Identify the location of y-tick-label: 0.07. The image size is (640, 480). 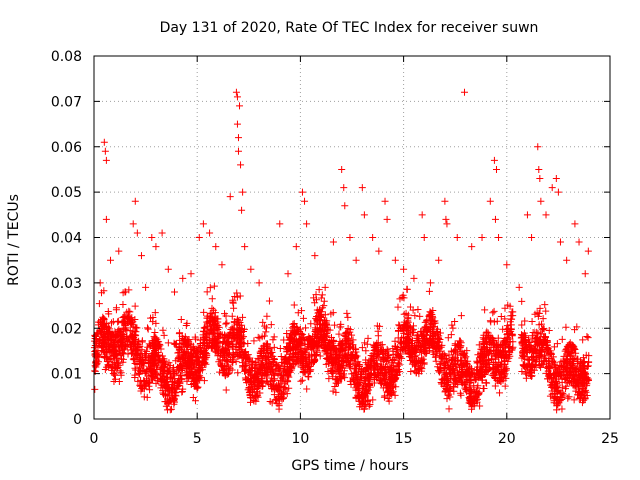
(66, 102).